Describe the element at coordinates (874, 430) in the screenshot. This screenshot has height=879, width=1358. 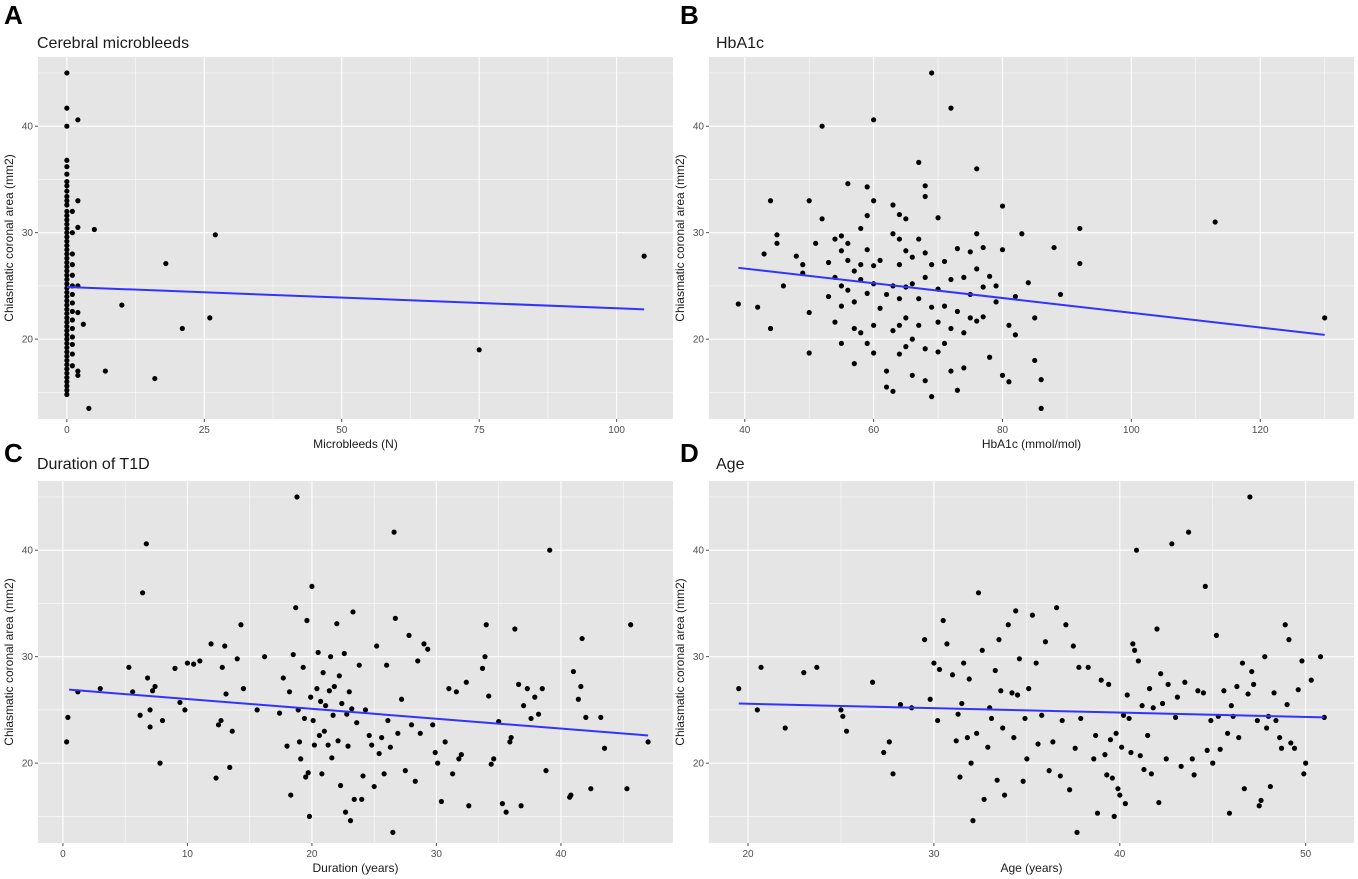
I see `x-tick-label: 60` at that location.